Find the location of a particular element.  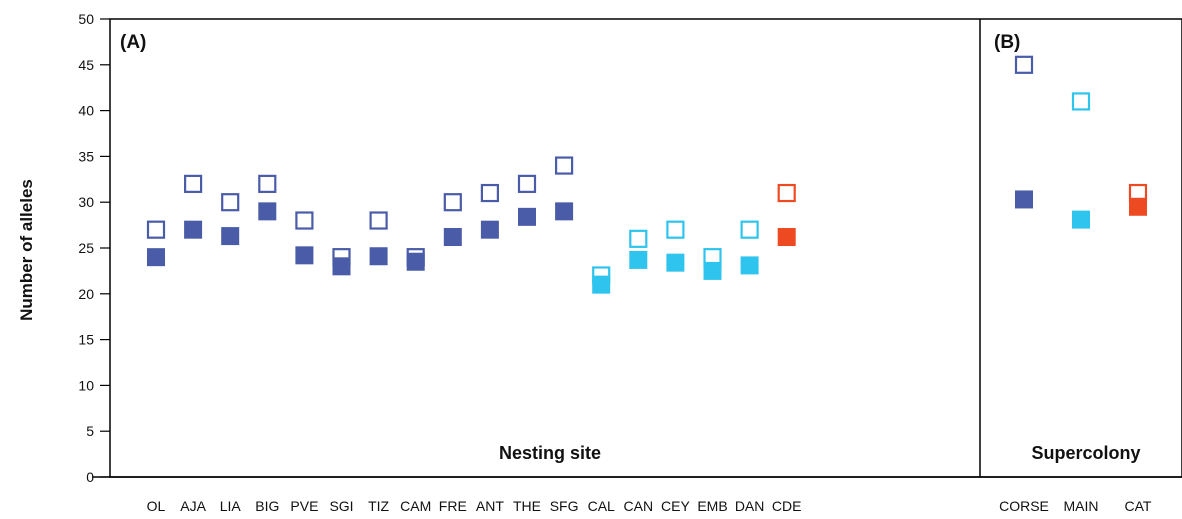

filled-square-marker-tiz is located at coordinates (378, 256).